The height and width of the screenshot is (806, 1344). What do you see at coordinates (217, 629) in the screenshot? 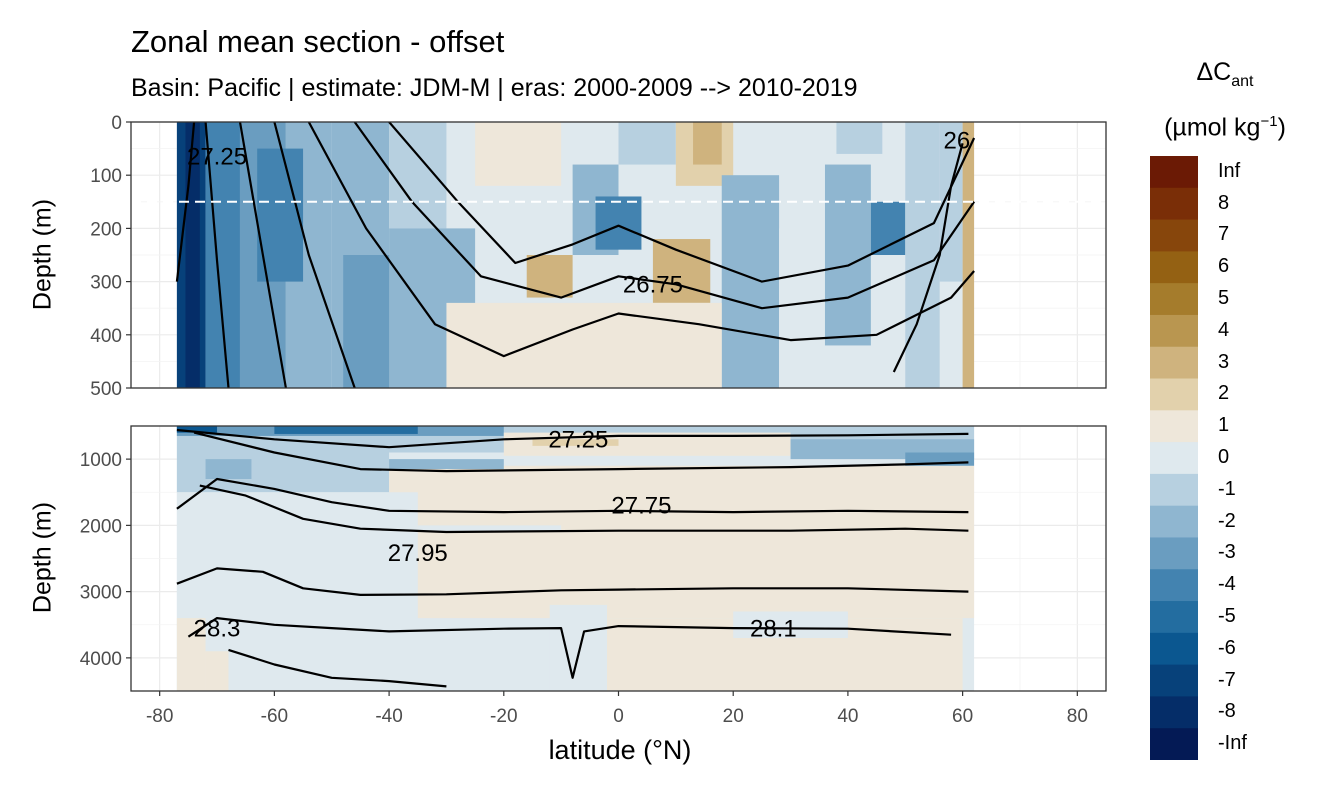
I see `contour-label: 28.3` at bounding box center [217, 629].